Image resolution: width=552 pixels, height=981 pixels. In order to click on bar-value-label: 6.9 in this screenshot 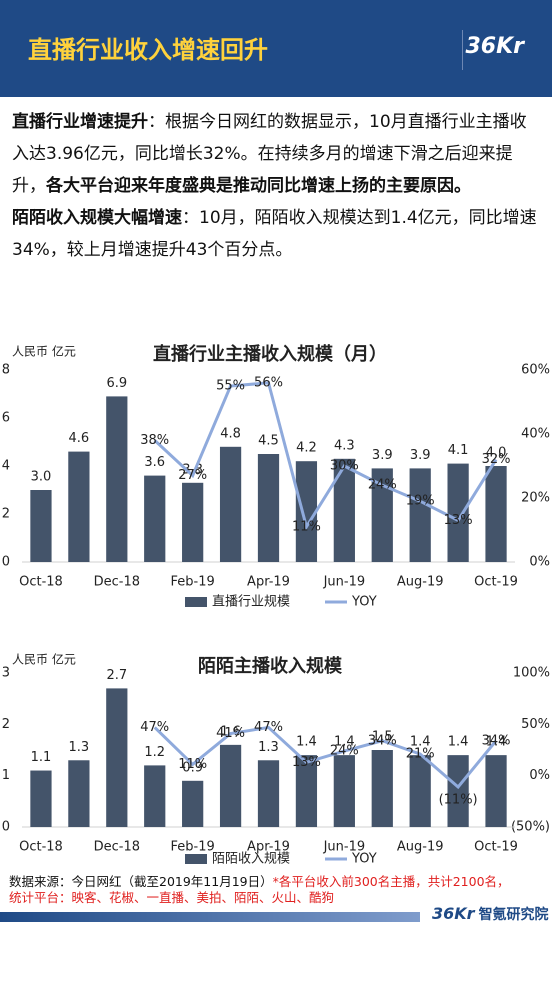, I will do `click(116, 383)`.